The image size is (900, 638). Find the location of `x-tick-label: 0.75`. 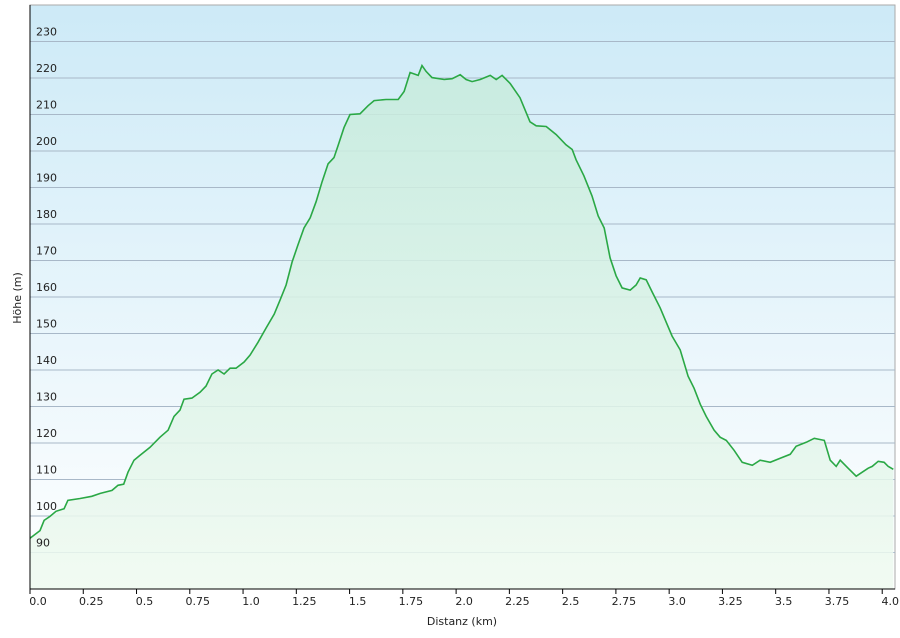

x-tick-label: 0.75 is located at coordinates (198, 601).